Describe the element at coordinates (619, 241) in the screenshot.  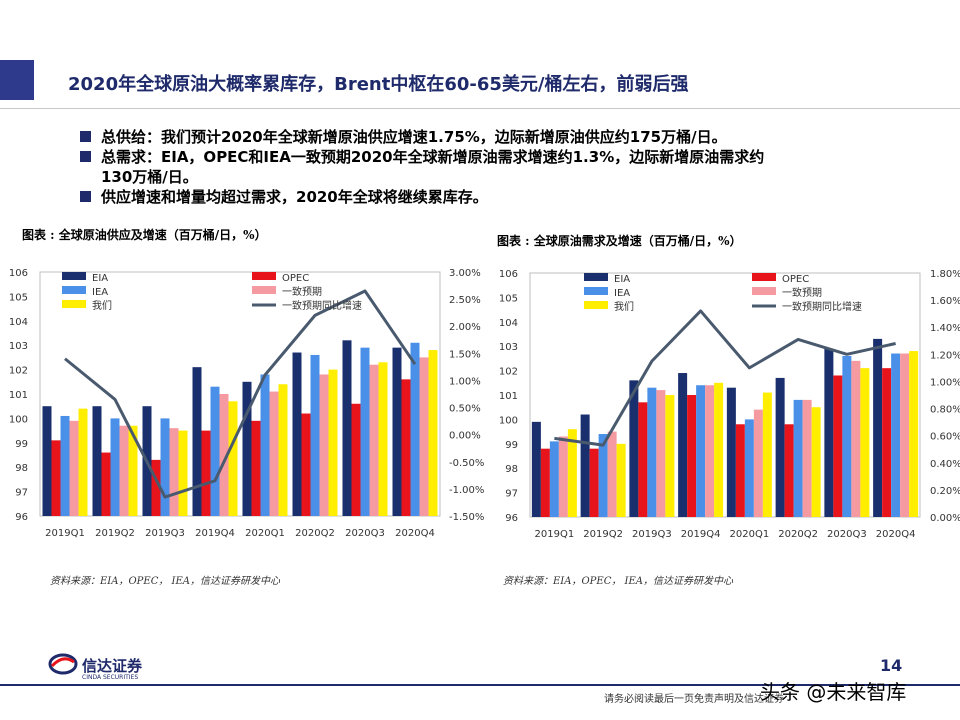
I see `chart-caption-demand: 图表 : 全球原油需求及增速（百万桶/日，%）` at that location.